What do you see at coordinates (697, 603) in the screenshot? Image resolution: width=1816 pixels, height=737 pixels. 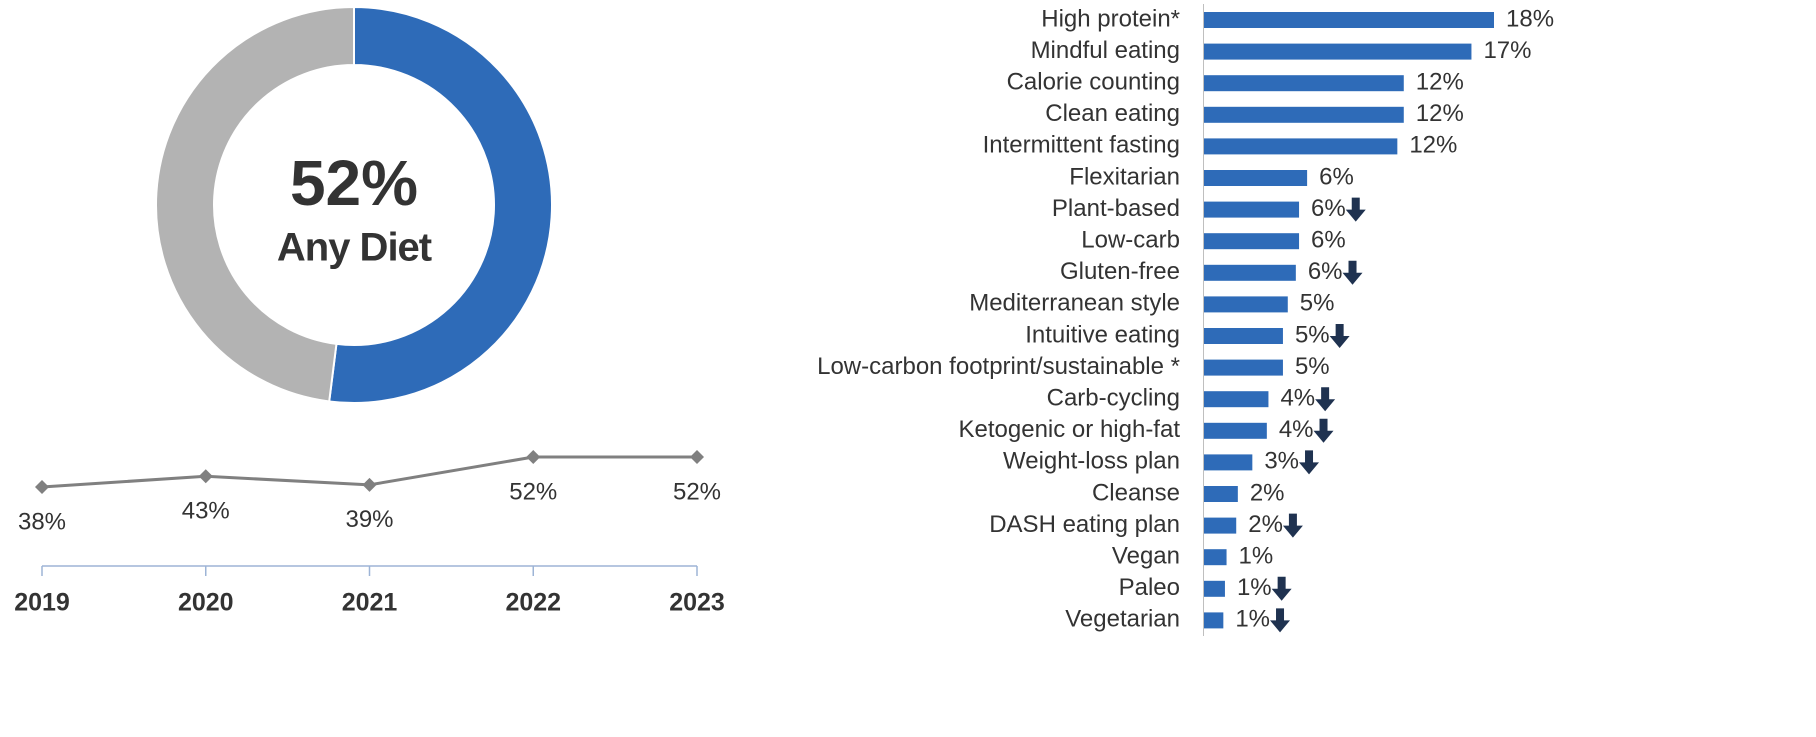 I see `x-tick-label: 2023` at bounding box center [697, 603].